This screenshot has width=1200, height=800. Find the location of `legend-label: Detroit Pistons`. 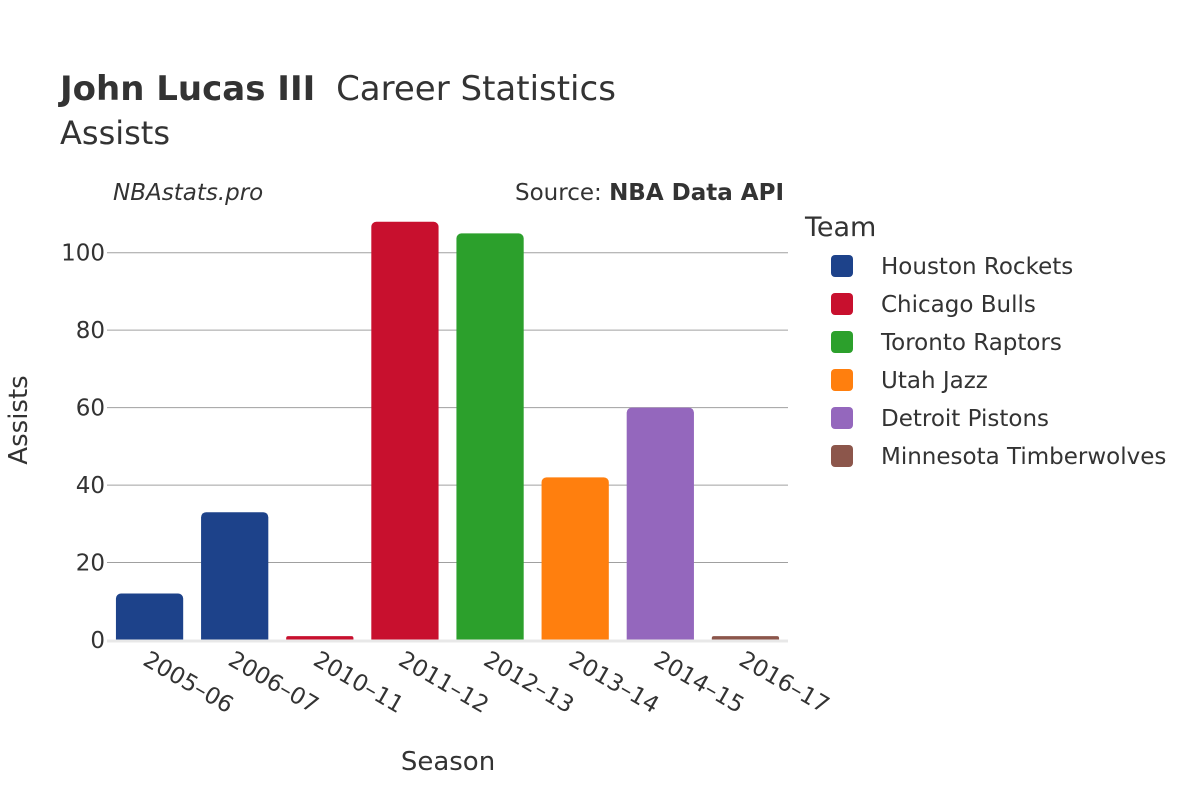

legend-label: Detroit Pistons is located at coordinates (965, 419).